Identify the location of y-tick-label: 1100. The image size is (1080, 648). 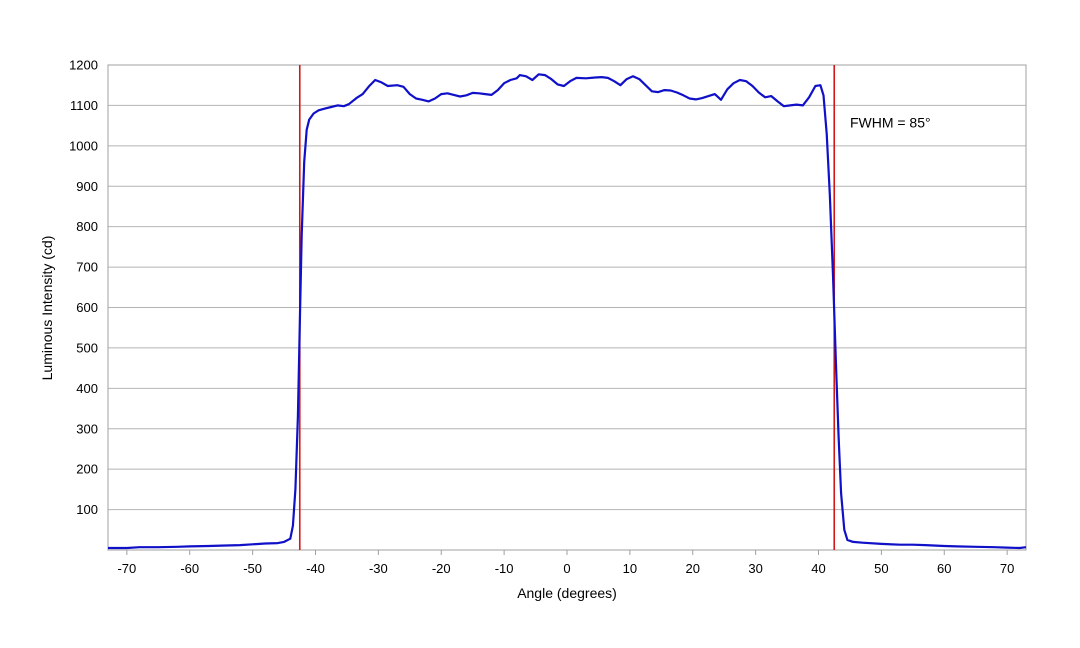
(84, 105).